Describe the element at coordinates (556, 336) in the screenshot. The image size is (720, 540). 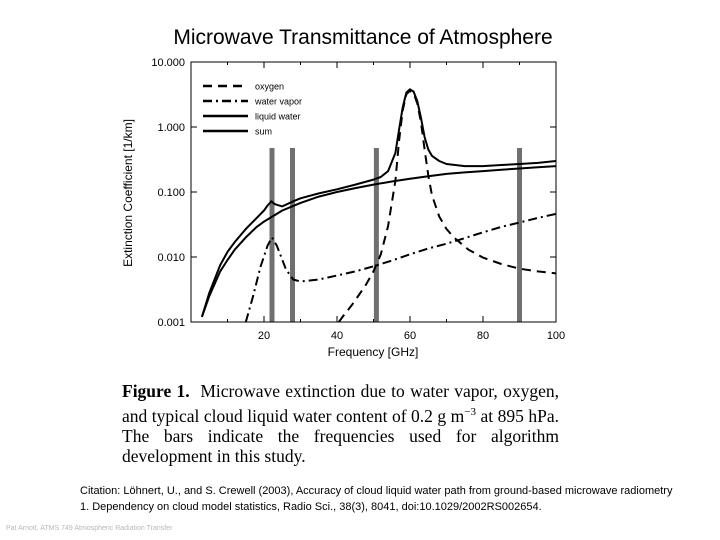
I see `x-tick-label: 100` at that location.